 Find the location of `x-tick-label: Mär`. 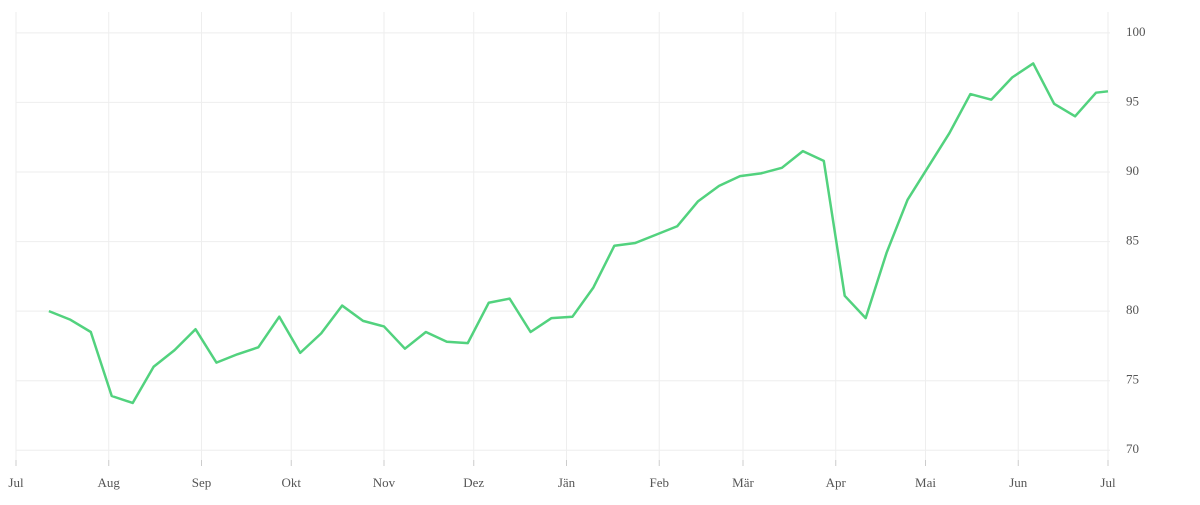

x-tick-label: Mär is located at coordinates (743, 482).